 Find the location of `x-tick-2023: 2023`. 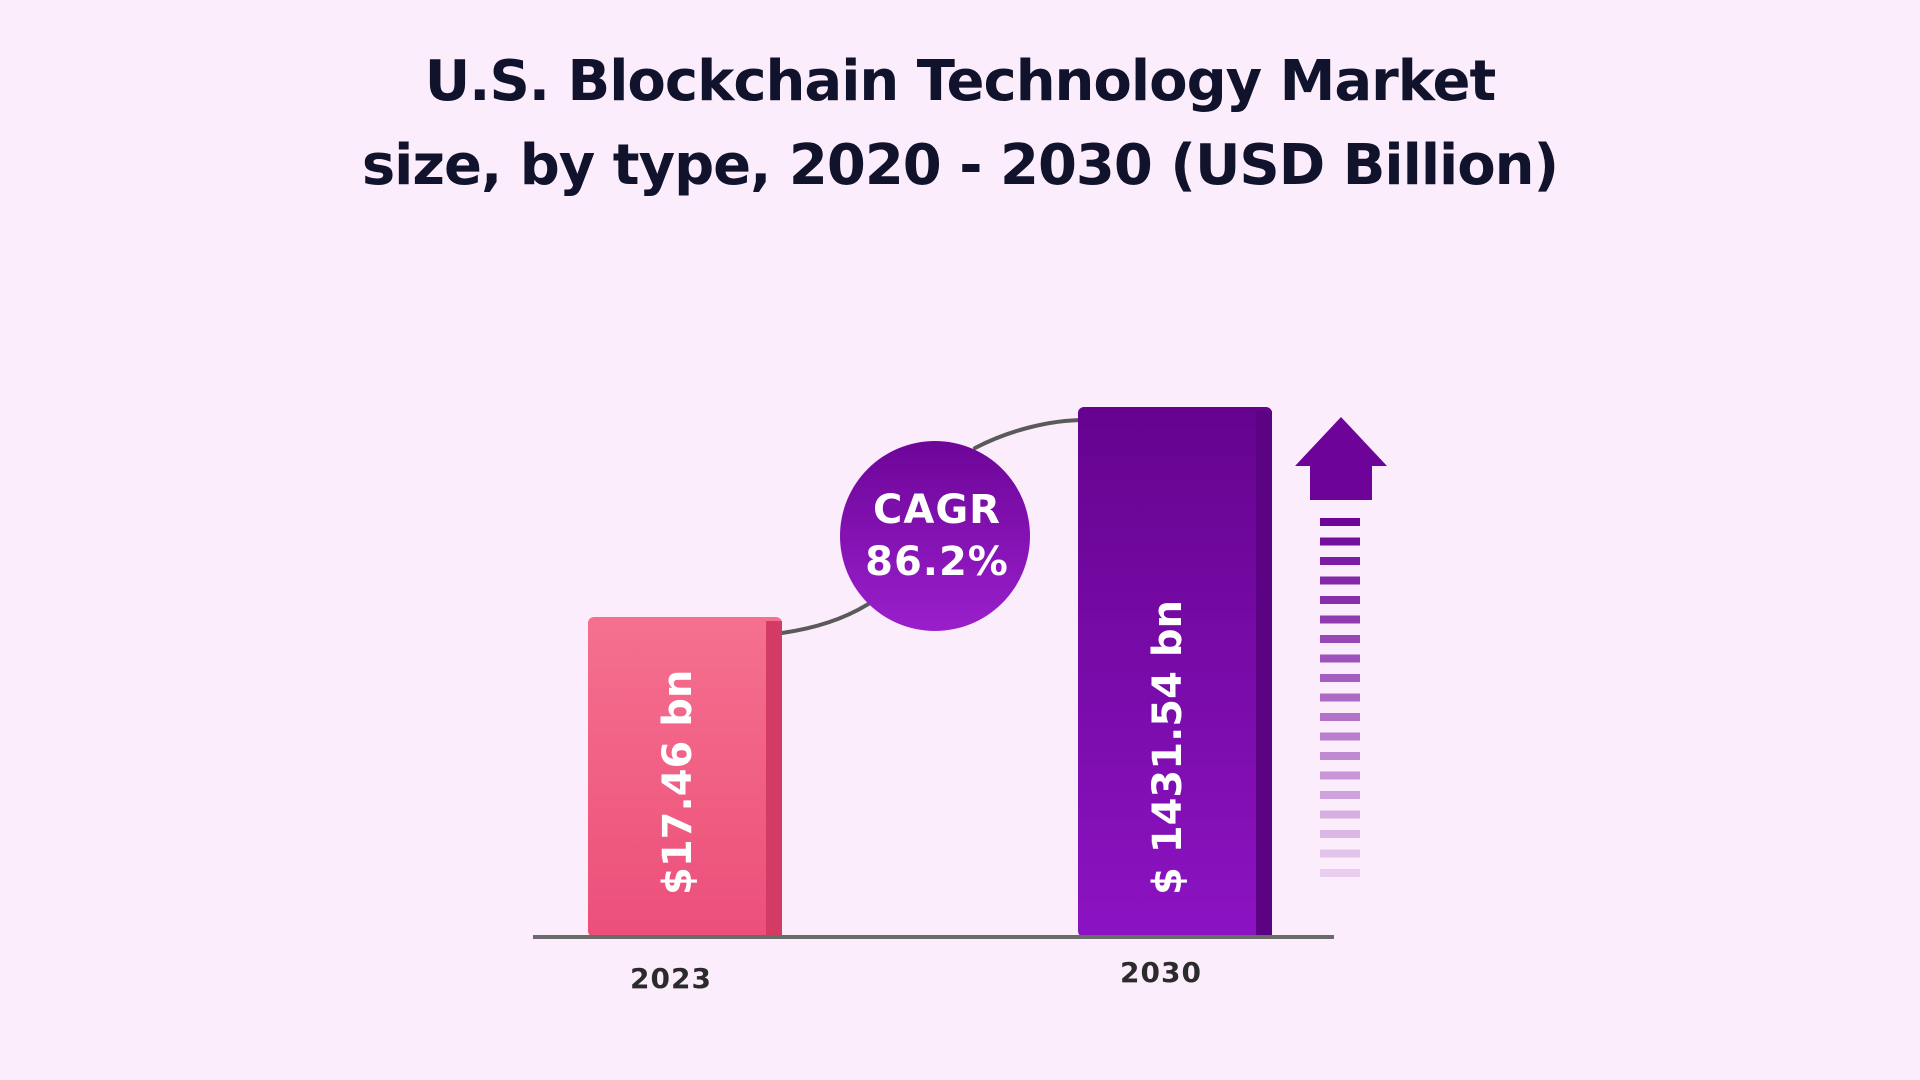

x-tick-2023: 2023 is located at coordinates (671, 978).